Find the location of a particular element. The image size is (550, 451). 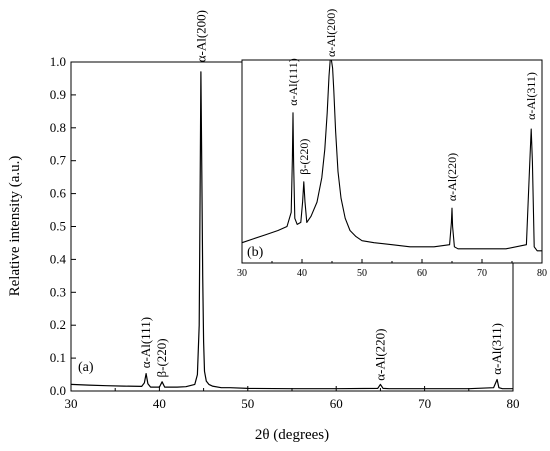

inset-x-tick-label: 30 is located at coordinates (242, 273).